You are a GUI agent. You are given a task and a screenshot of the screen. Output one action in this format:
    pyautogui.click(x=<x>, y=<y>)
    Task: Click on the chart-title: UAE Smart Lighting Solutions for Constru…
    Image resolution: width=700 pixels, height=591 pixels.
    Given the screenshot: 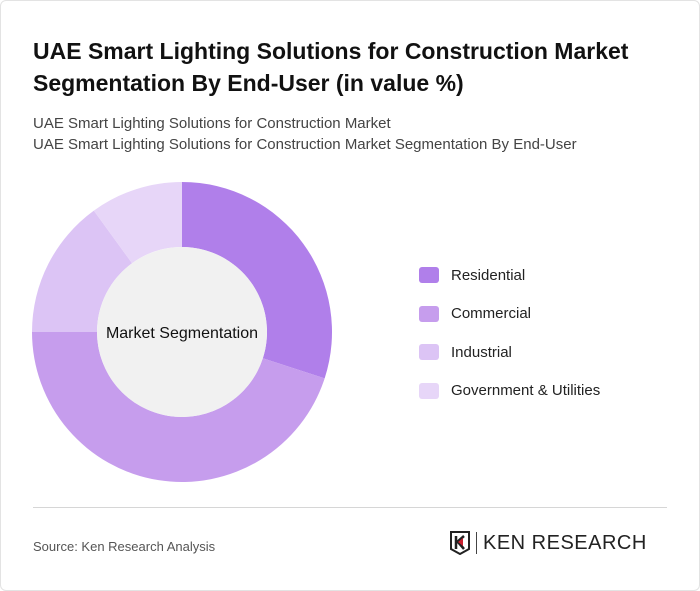 What is the action you would take?
    pyautogui.click(x=331, y=67)
    